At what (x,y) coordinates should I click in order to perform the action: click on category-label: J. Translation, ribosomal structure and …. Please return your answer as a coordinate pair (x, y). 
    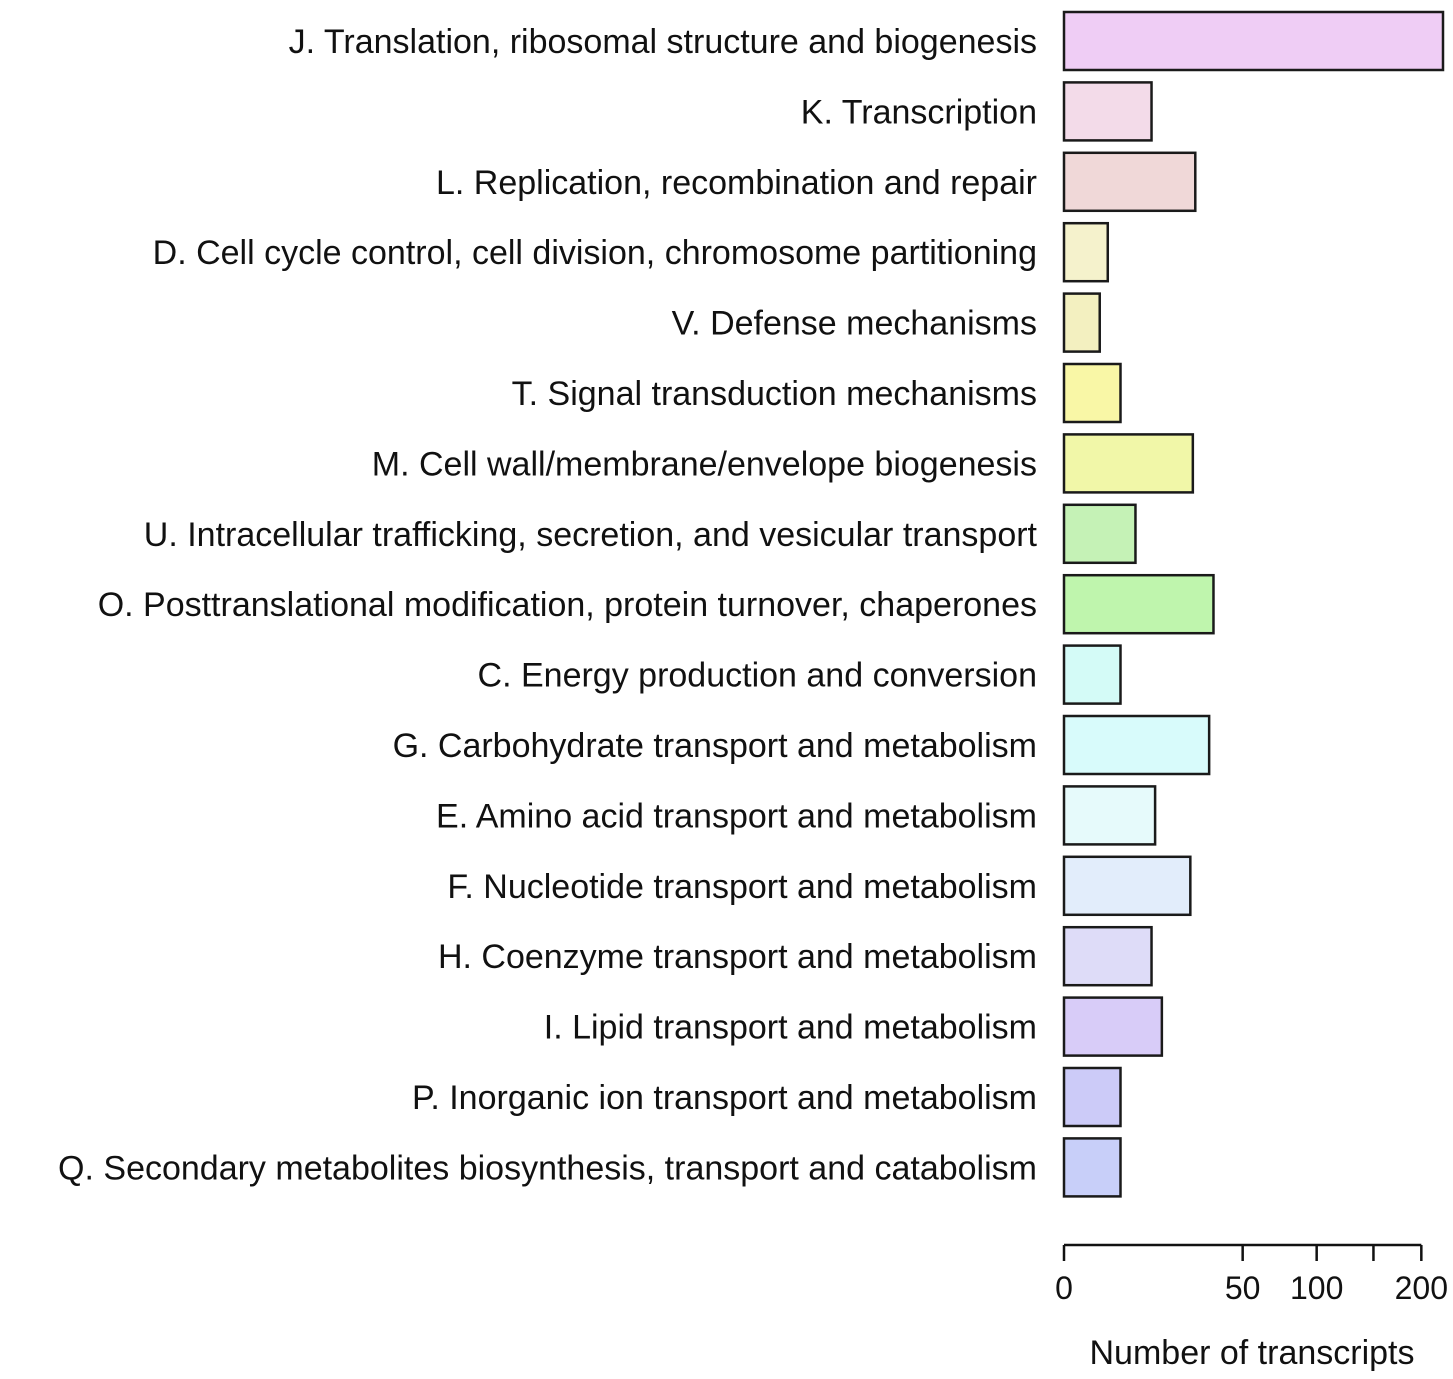
    Looking at the image, I should click on (663, 42).